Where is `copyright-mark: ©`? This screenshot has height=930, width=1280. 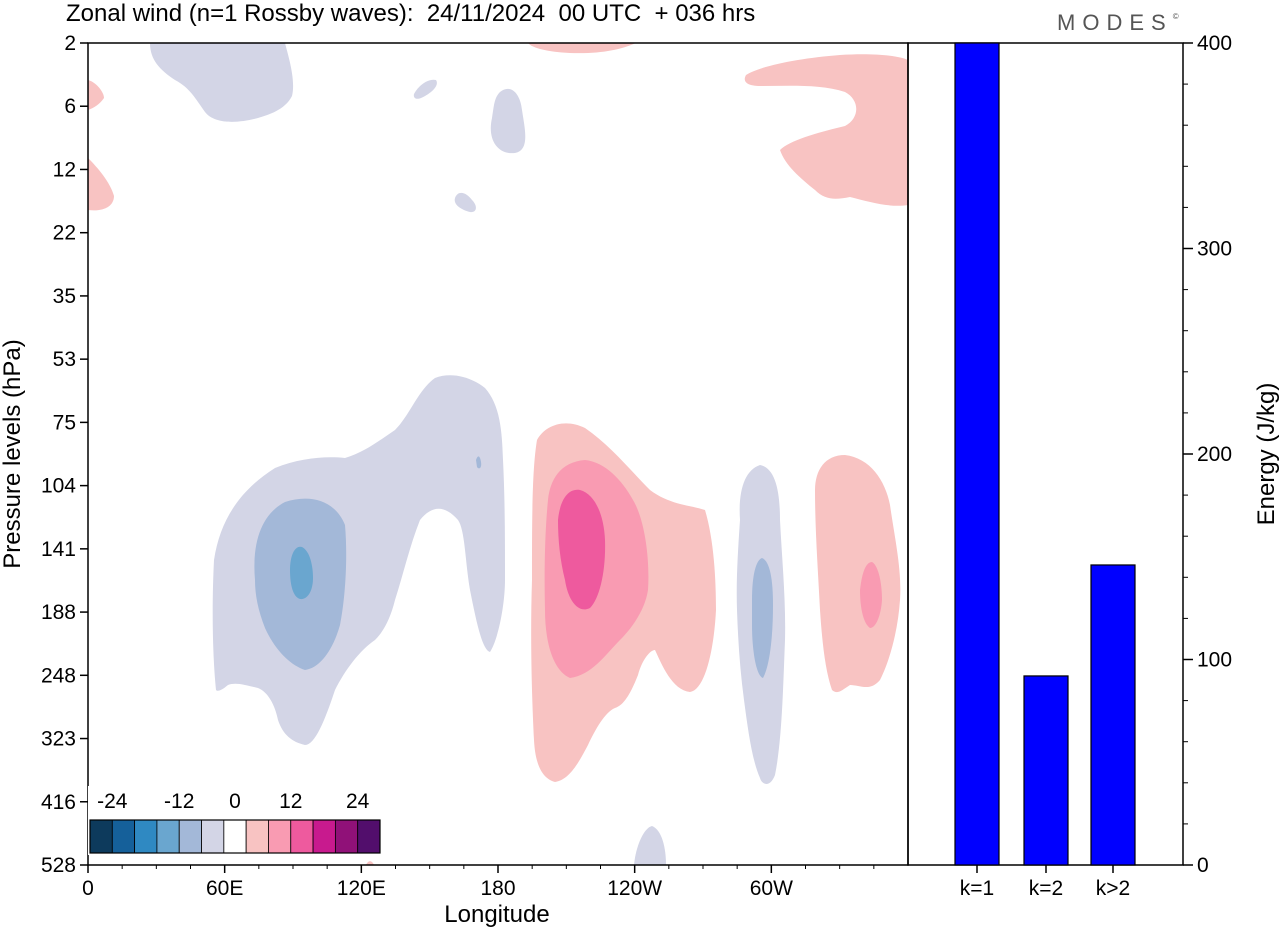 copyright-mark: © is located at coordinates (1175, 16).